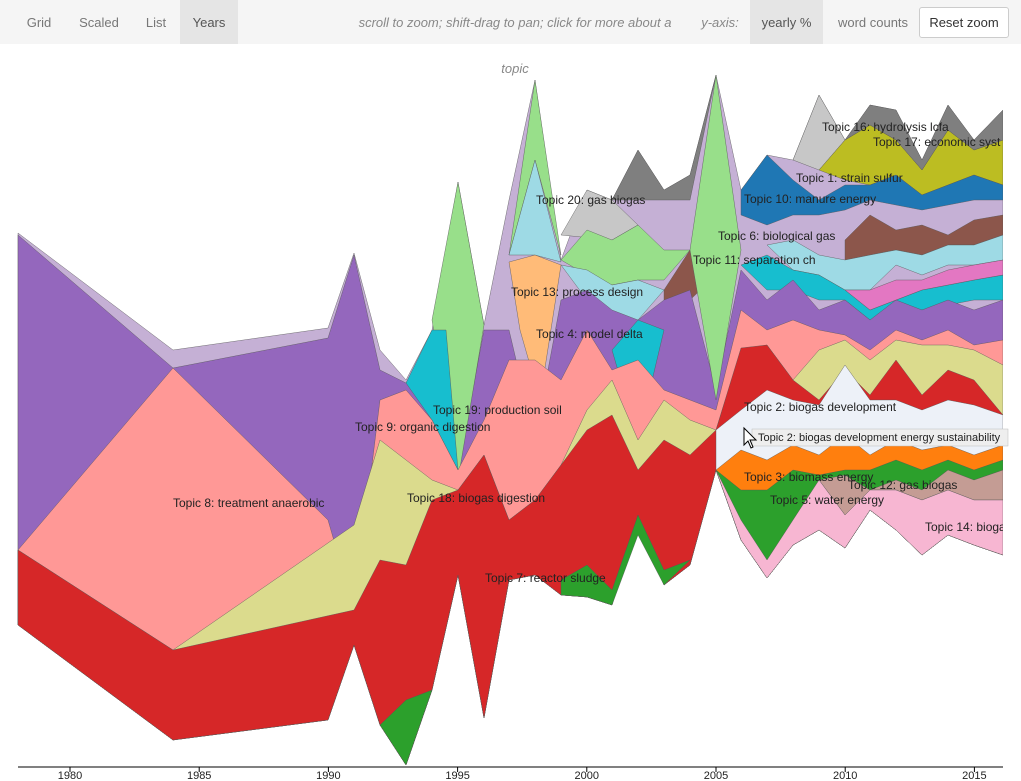  What do you see at coordinates (845, 775) in the screenshot?
I see `x-tick-label: 2010` at bounding box center [845, 775].